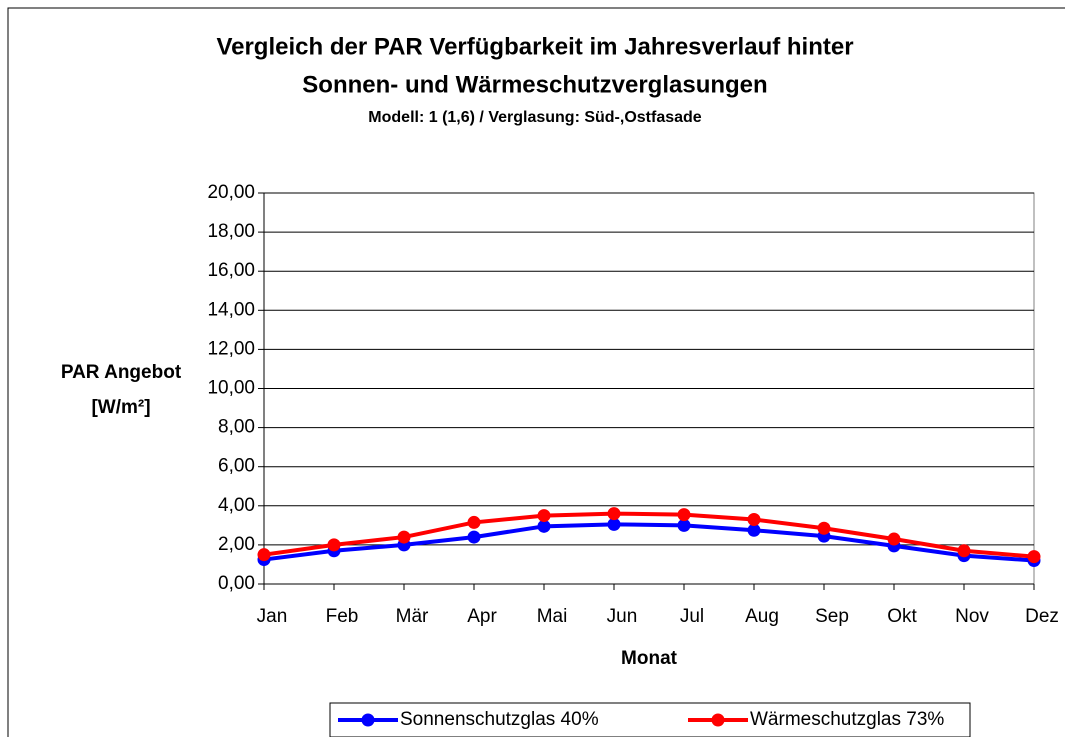 This screenshot has height=737, width=1065. What do you see at coordinates (622, 616) in the screenshot?
I see `x-tick-label: Jun` at bounding box center [622, 616].